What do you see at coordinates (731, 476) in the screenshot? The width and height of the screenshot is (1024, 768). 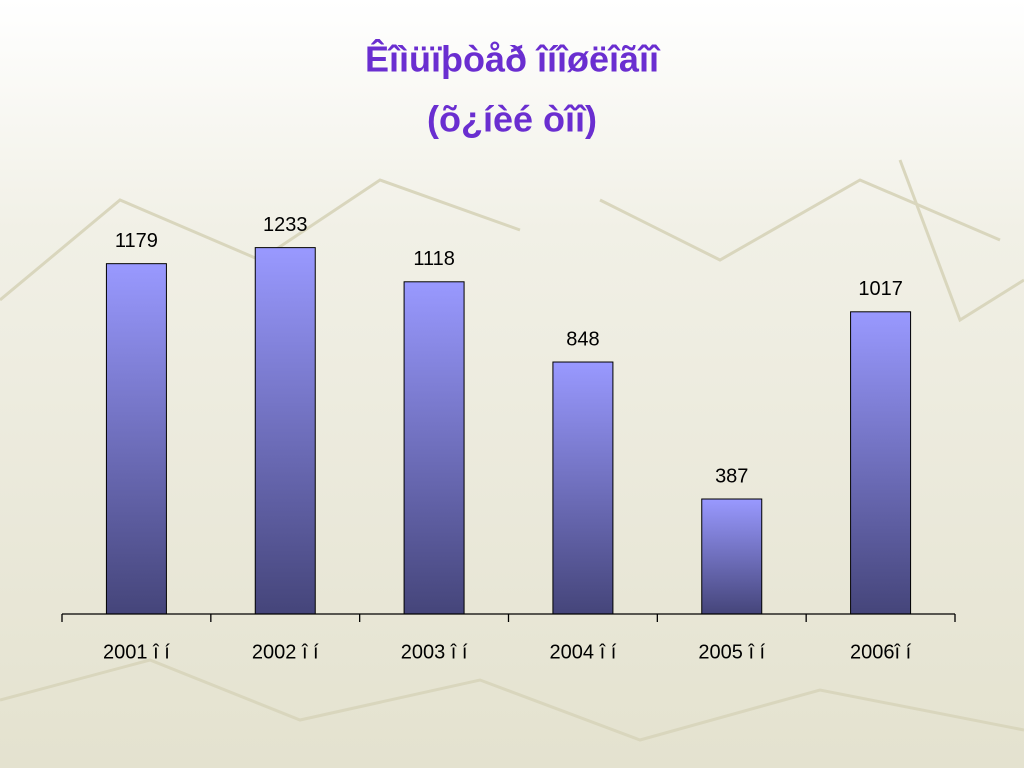 I see `data-label: 387` at bounding box center [731, 476].